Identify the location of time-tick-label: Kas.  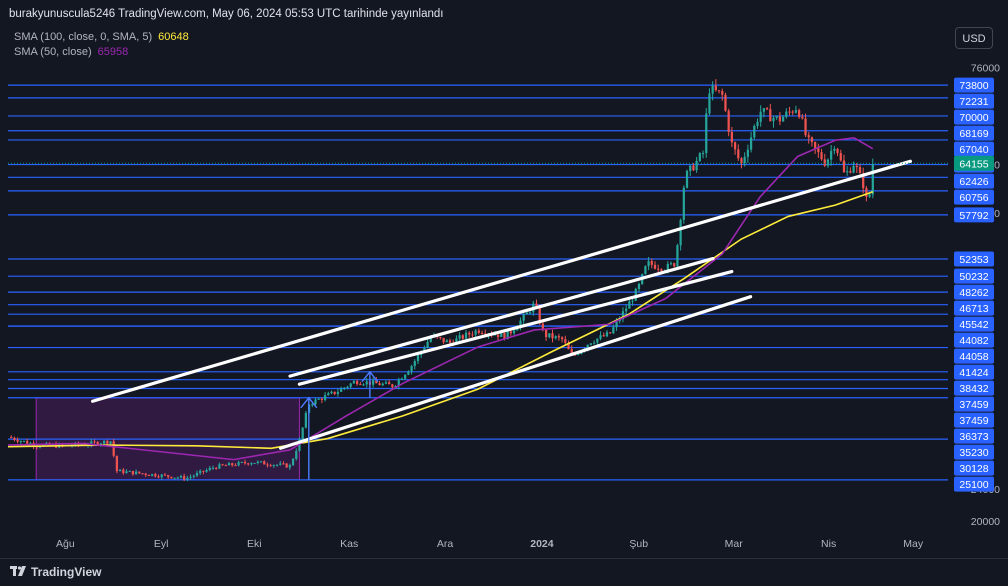
(349, 544).